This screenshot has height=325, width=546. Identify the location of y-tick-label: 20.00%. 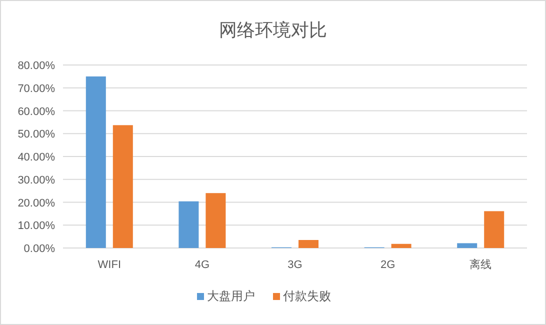
(37, 203).